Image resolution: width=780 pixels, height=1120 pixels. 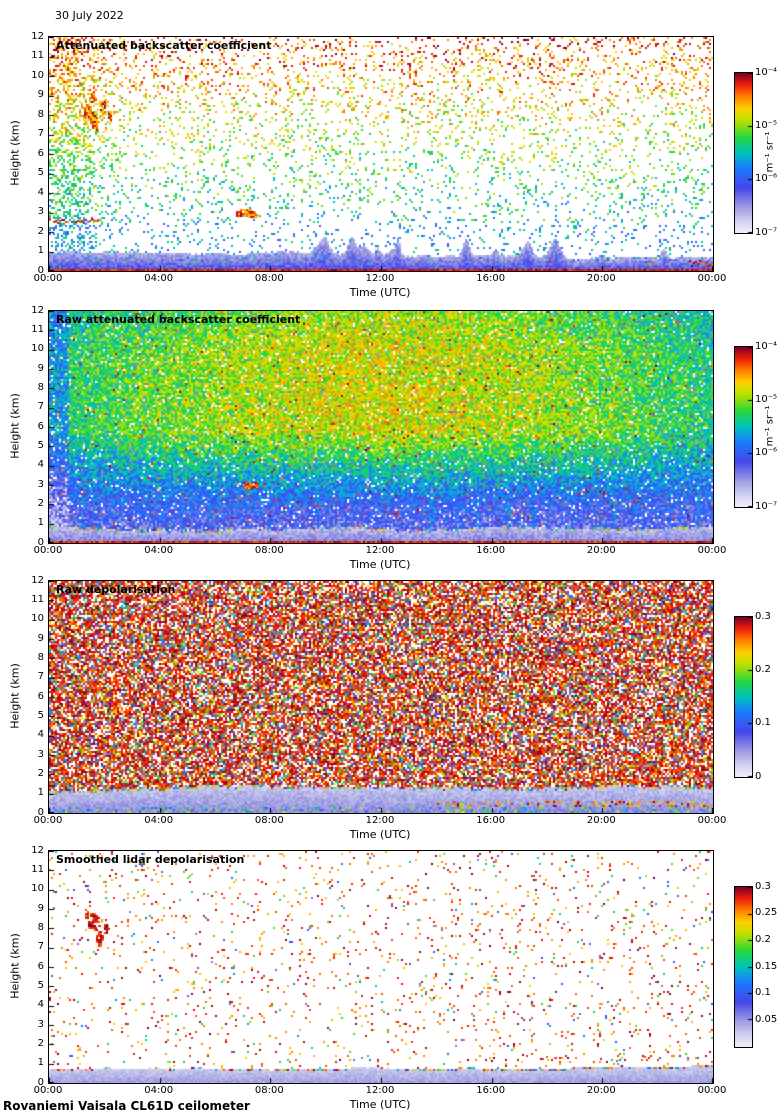 What do you see at coordinates (126, 1106) in the screenshot?
I see `instrument-label: Rovaniemi Vaisala CL61D ceilometer` at bounding box center [126, 1106].